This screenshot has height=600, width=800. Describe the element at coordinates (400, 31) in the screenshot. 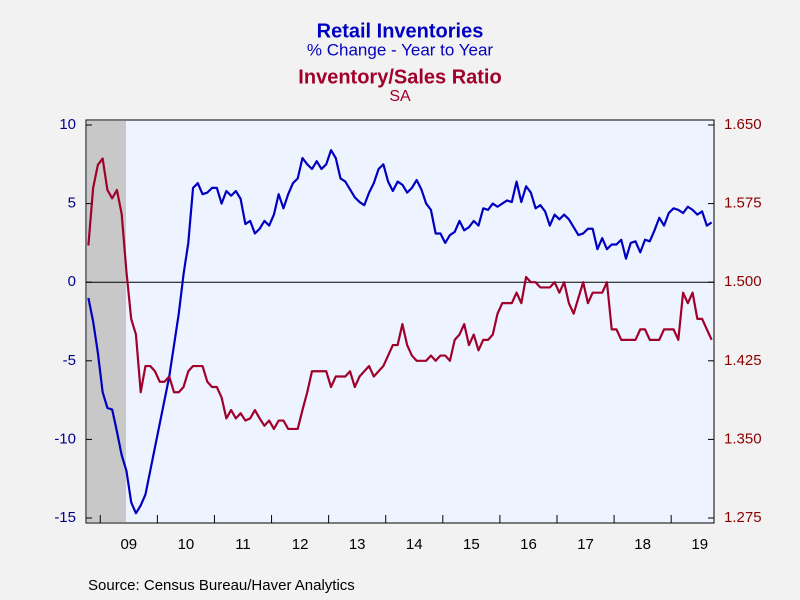

I see `title: Retail Inventories` at that location.